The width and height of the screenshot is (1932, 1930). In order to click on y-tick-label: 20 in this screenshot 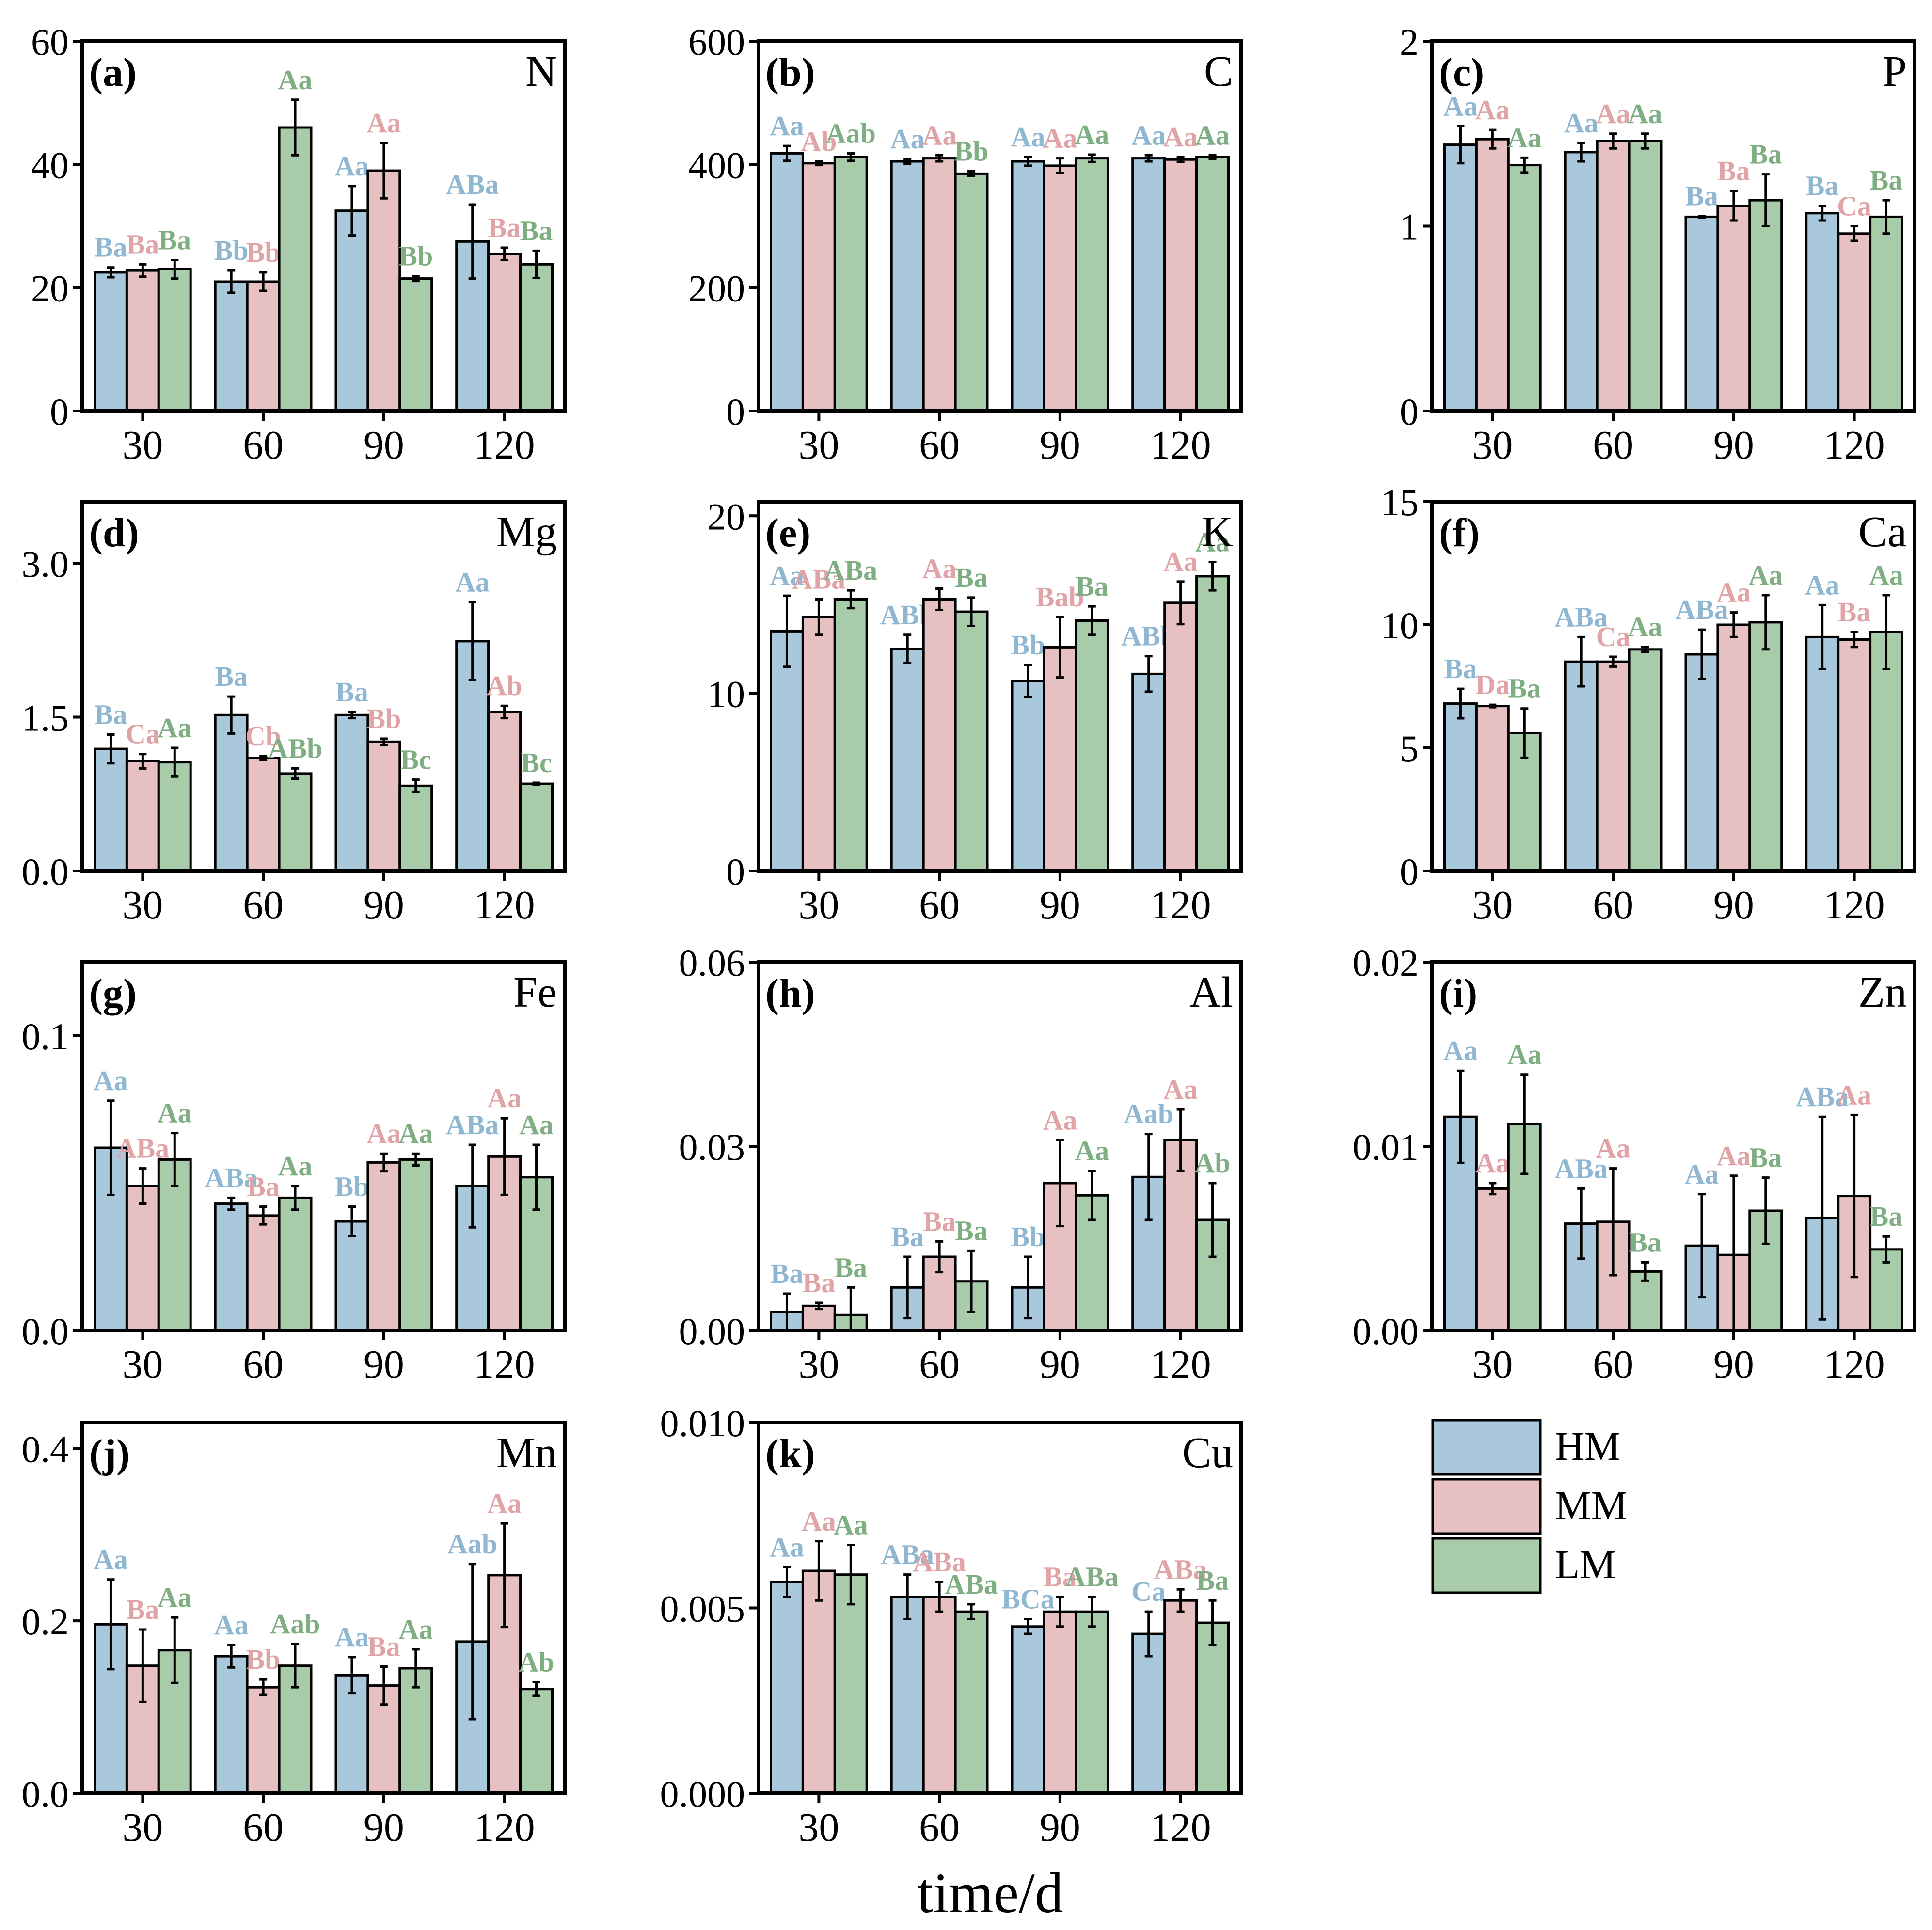, I will do `click(726, 516)`.